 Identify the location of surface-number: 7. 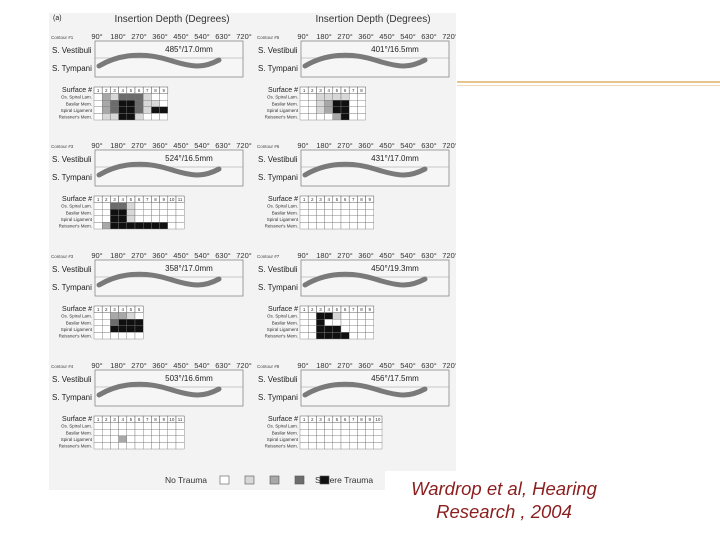
(353, 90).